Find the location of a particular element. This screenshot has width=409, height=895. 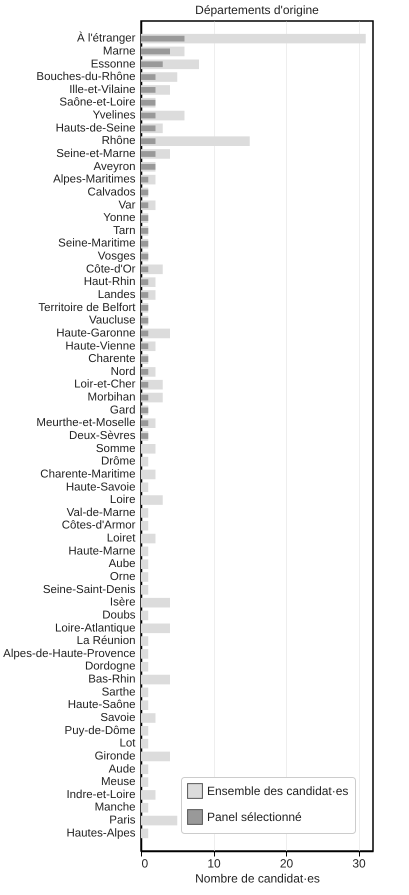

y-tick-label: Puy-de-Dôme is located at coordinates (100, 730).